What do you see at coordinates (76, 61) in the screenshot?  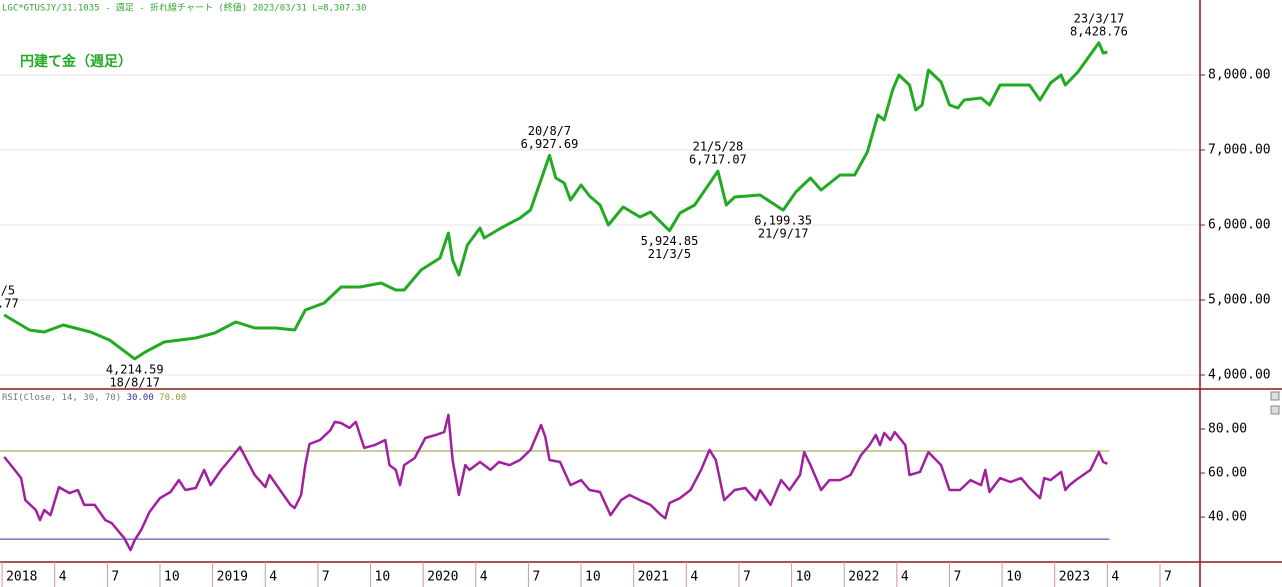 I see `chart-title: 円建て金（週足）` at bounding box center [76, 61].